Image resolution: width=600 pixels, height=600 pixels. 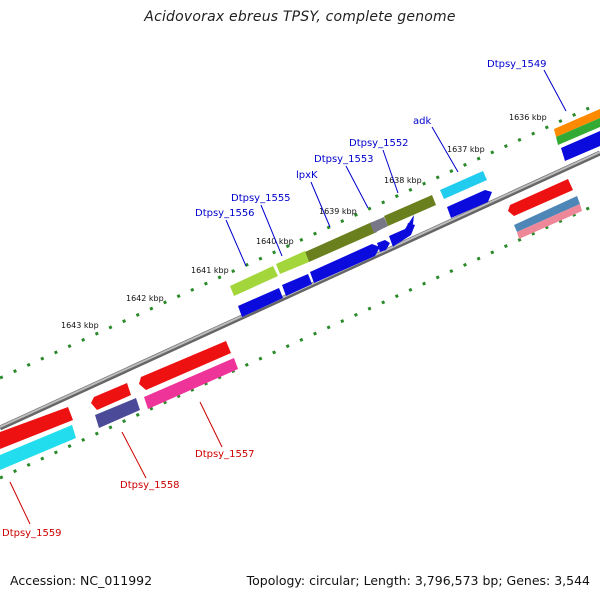 What do you see at coordinates (549, 221) in the screenshot?
I see `cog-block-pink` at bounding box center [549, 221].